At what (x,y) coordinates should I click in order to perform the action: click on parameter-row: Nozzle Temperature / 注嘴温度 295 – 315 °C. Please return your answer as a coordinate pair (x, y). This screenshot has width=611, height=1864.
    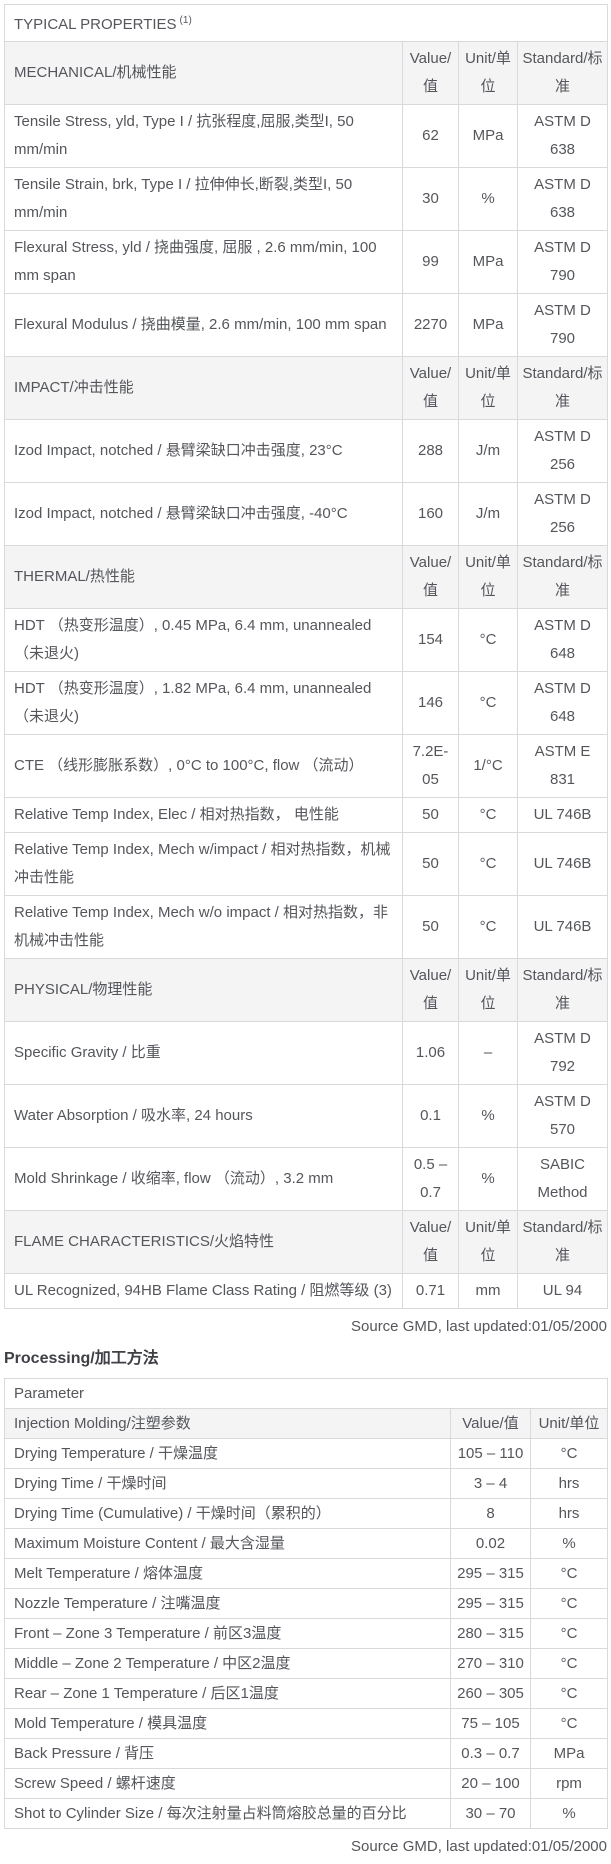
    Looking at the image, I should click on (306, 1603).